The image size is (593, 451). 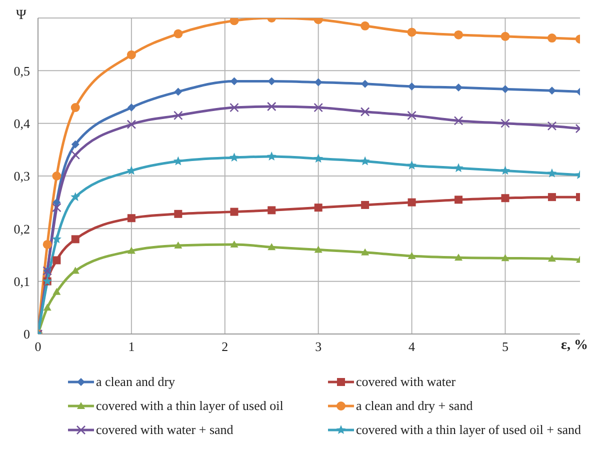 What do you see at coordinates (469, 430) in the screenshot?
I see `legend-label: covered with a thin layer of used oil + sand` at bounding box center [469, 430].